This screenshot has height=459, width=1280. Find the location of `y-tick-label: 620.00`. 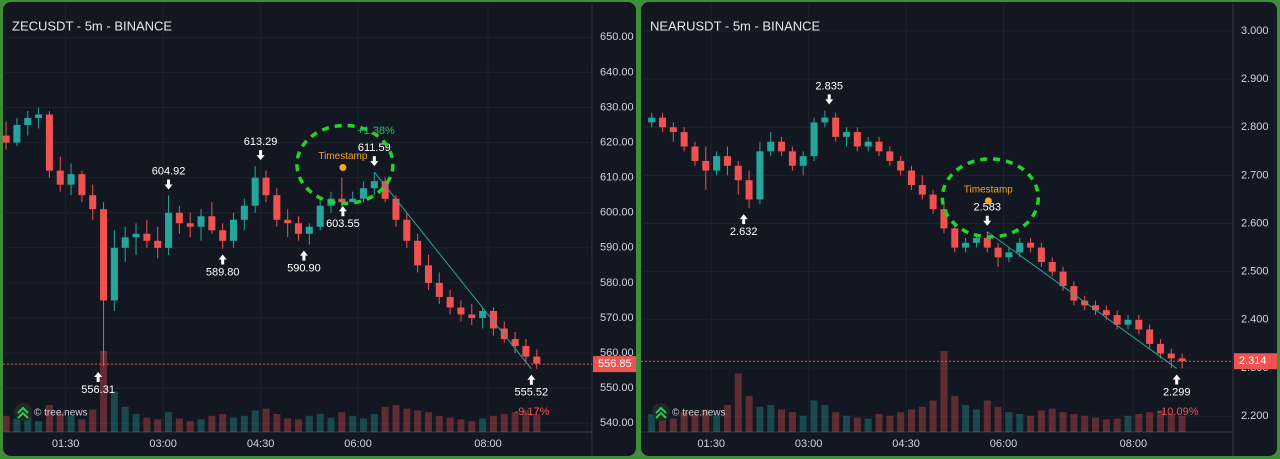

y-tick-label: 620.00 is located at coordinates (617, 142).